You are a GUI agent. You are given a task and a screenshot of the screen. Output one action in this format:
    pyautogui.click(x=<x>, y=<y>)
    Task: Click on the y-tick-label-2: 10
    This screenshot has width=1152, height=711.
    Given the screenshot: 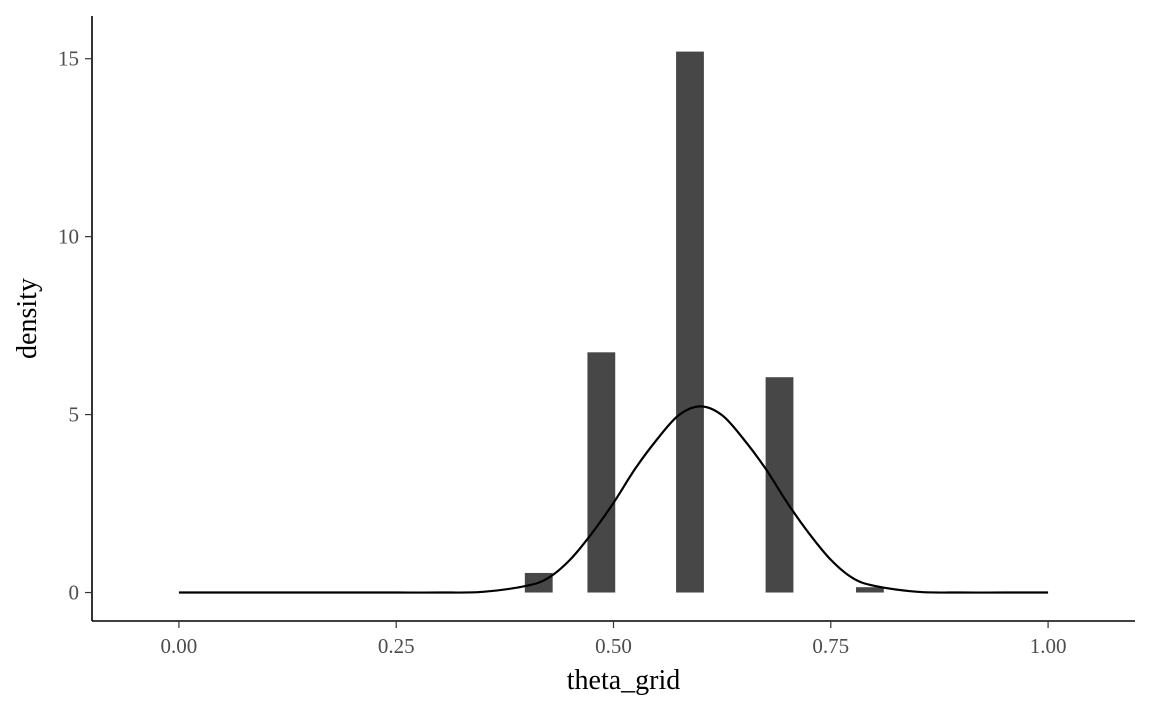 What is the action you would take?
    pyautogui.click(x=68, y=237)
    